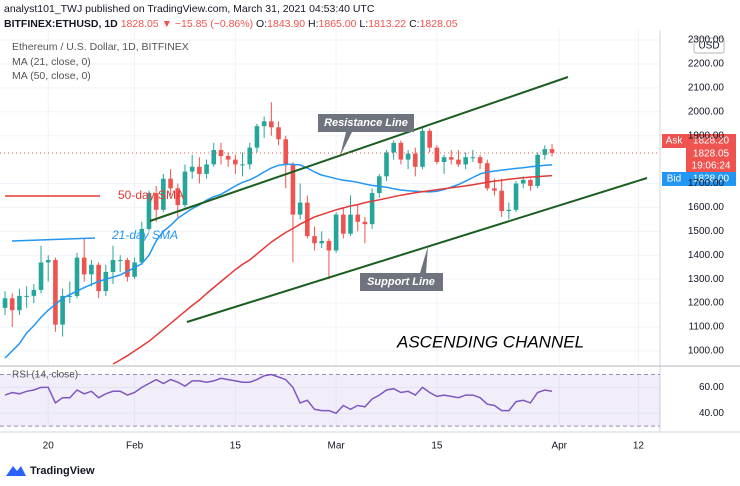 This screenshot has height=486, width=740. What do you see at coordinates (49, 446) in the screenshot?
I see `x-tick-label: 20` at bounding box center [49, 446].